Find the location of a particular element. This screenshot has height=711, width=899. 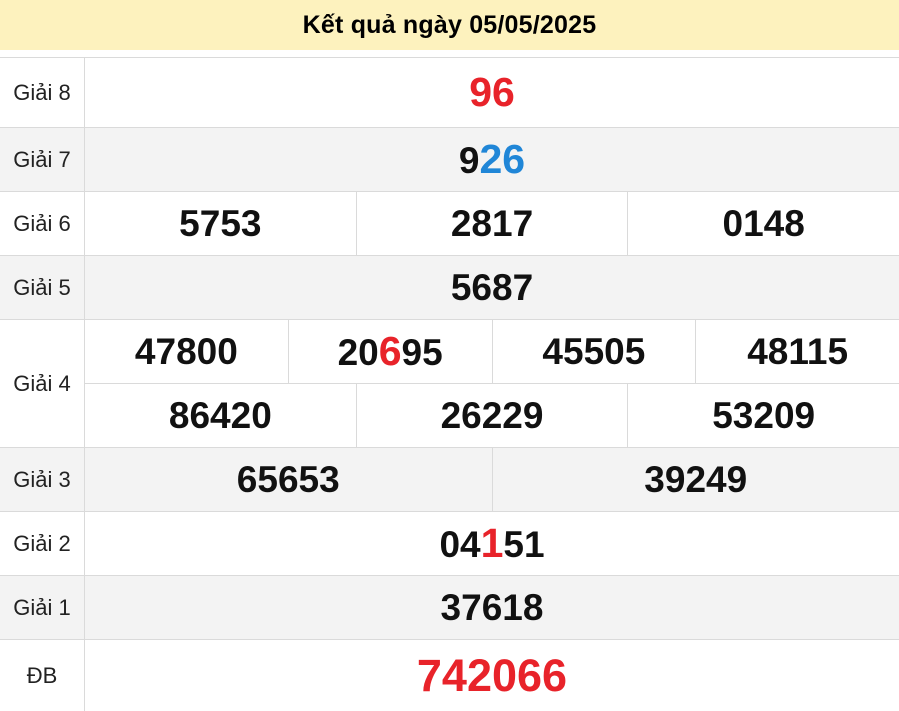

prize-number-cell: 2817 is located at coordinates (491, 223).